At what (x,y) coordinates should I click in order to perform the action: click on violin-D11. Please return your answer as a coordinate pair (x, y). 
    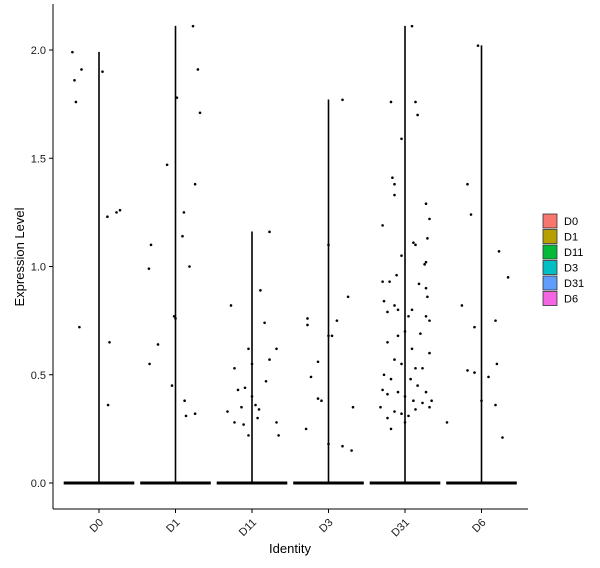
    Looking at the image, I should click on (252, 357).